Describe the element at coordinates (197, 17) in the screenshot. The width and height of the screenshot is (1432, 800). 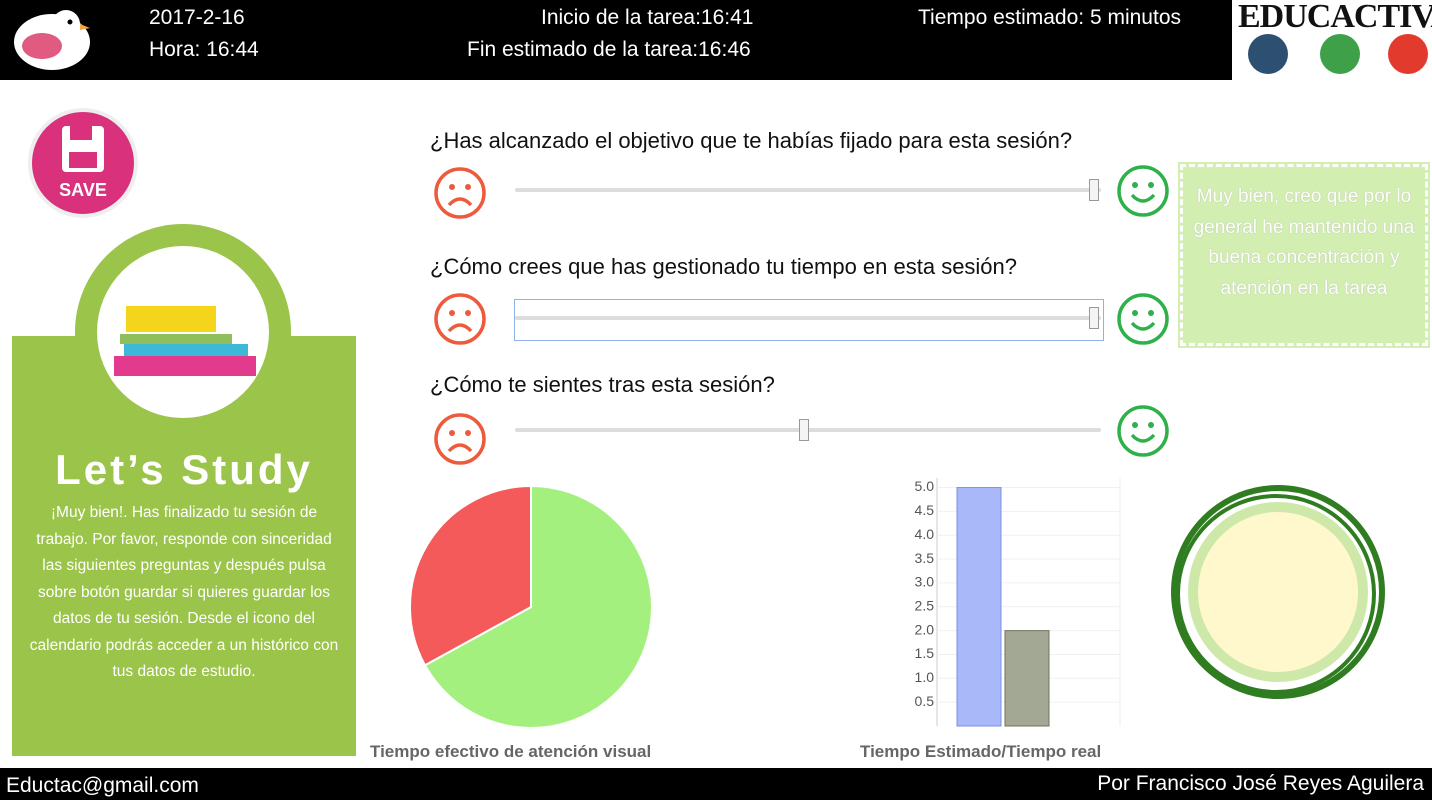
I see `date: 2017-2-16` at that location.